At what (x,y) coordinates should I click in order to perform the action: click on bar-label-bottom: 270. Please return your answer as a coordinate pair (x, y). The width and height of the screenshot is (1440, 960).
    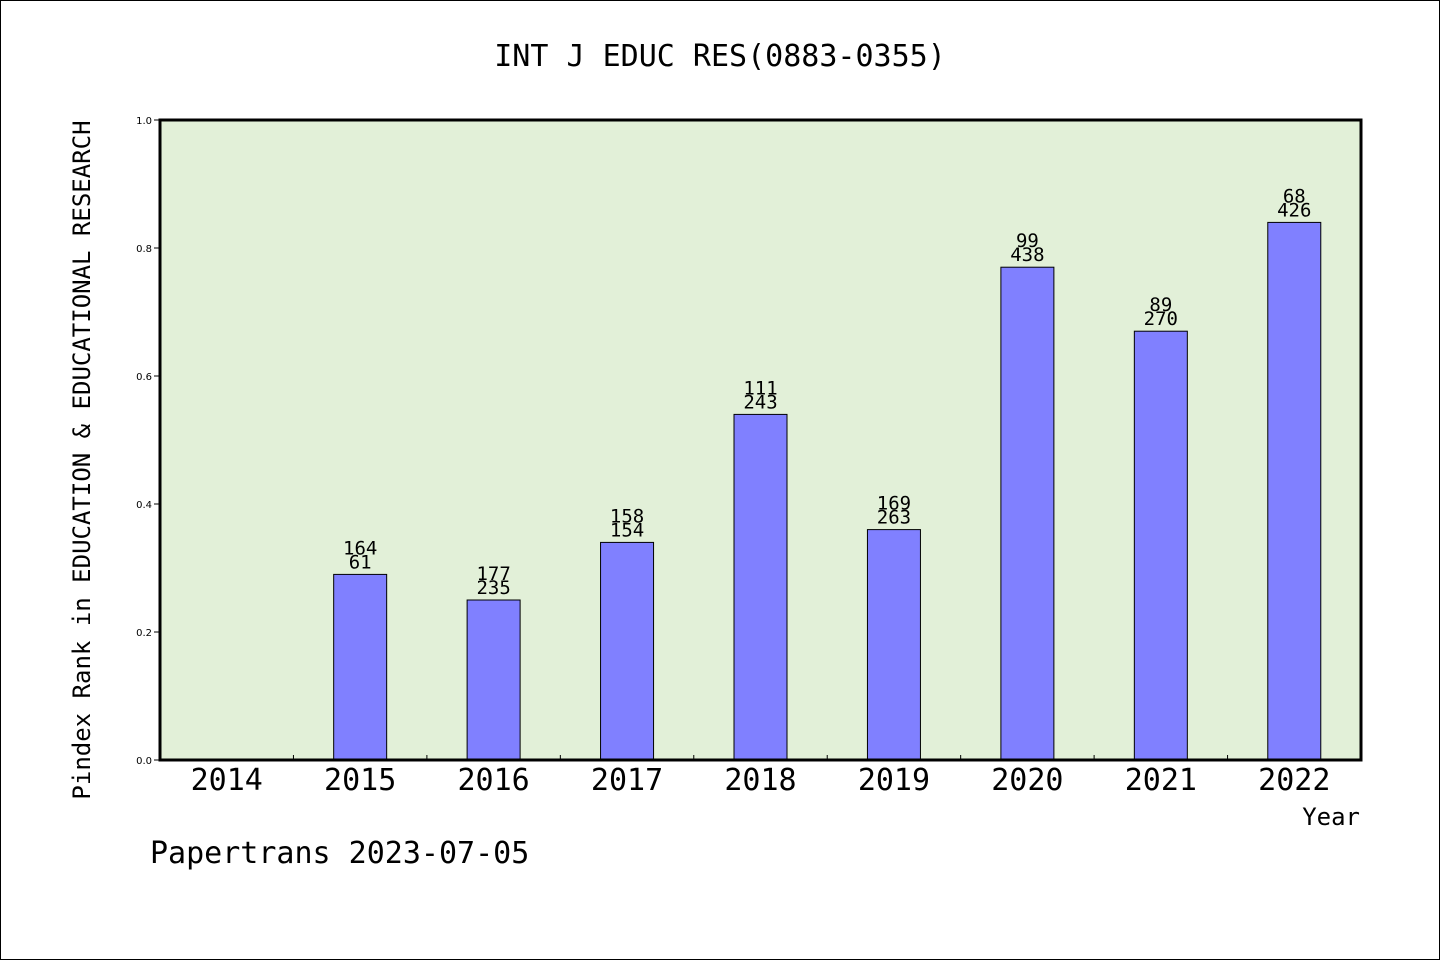
    Looking at the image, I should click on (1161, 319).